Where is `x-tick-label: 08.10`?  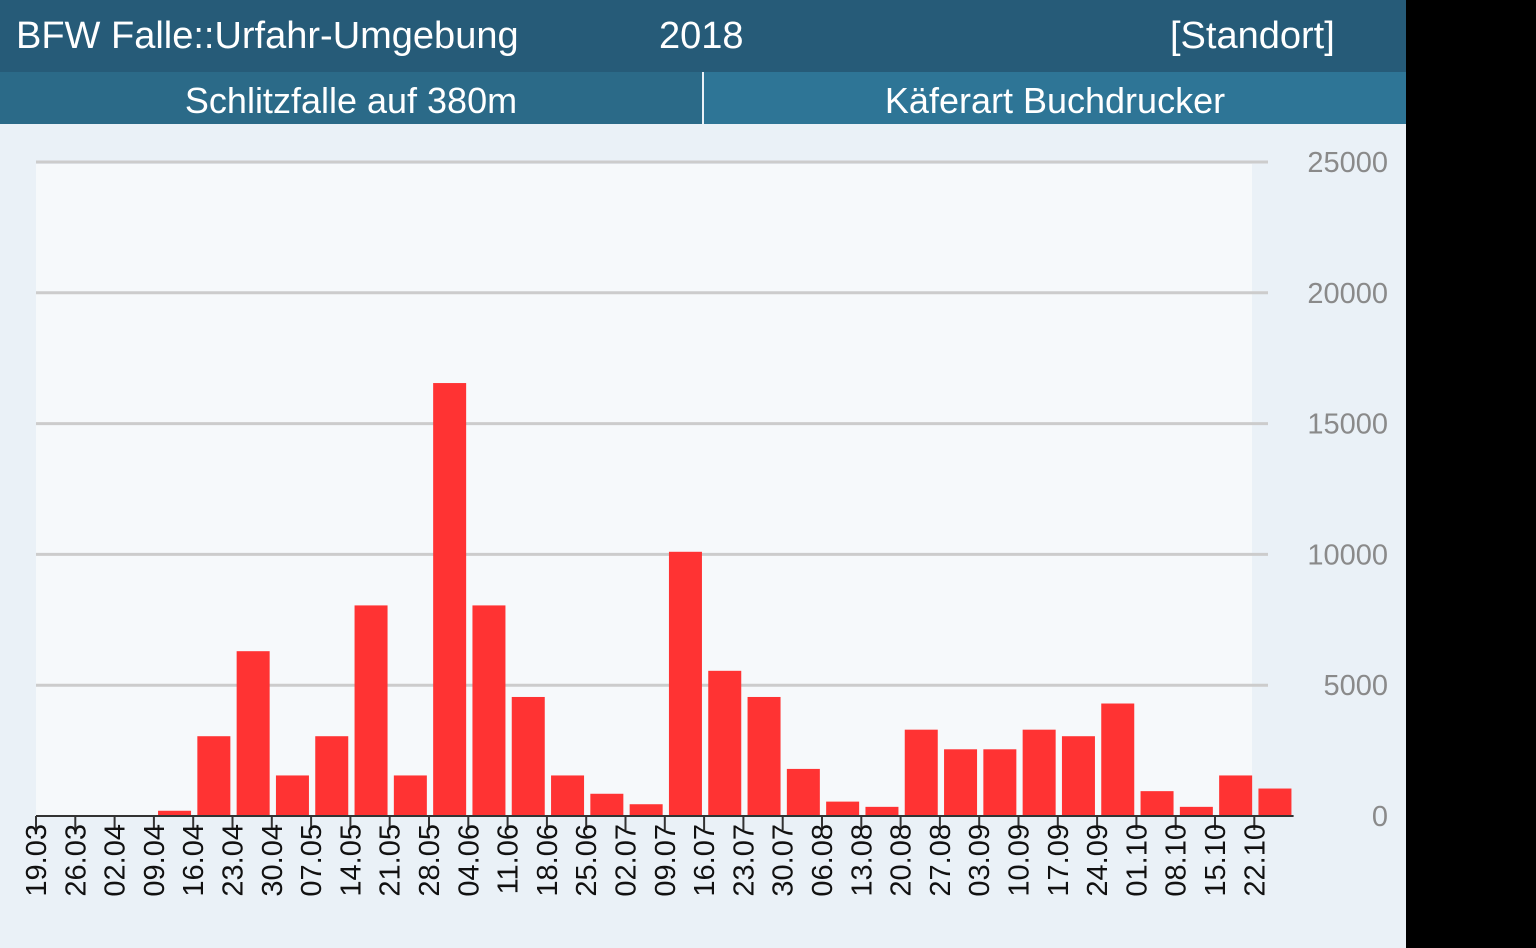 x-tick-label: 08.10 is located at coordinates (1177, 860).